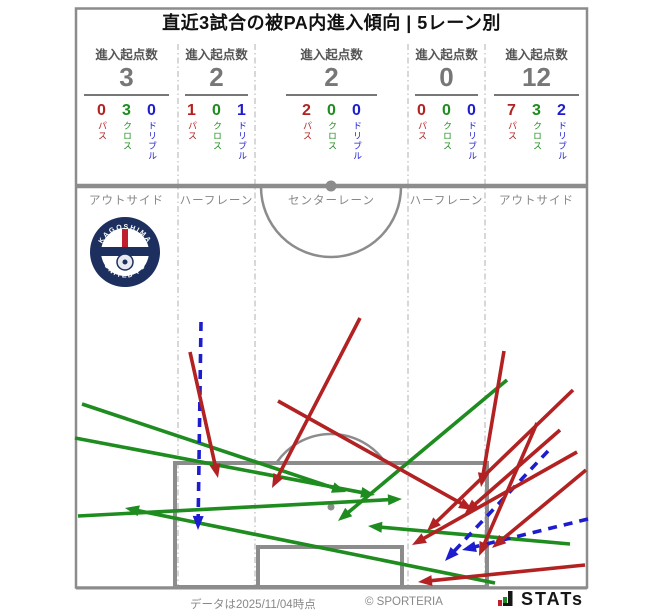  What do you see at coordinates (331, 186) in the screenshot?
I see `center-spot` at bounding box center [331, 186].